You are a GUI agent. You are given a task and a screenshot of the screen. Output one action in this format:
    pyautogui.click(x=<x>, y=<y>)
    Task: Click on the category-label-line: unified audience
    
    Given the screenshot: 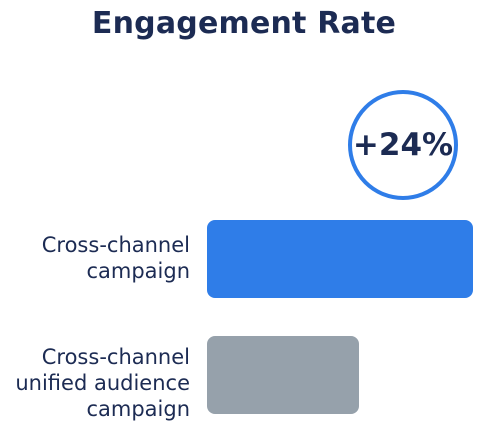 What is the action you would take?
    pyautogui.click(x=102, y=383)
    